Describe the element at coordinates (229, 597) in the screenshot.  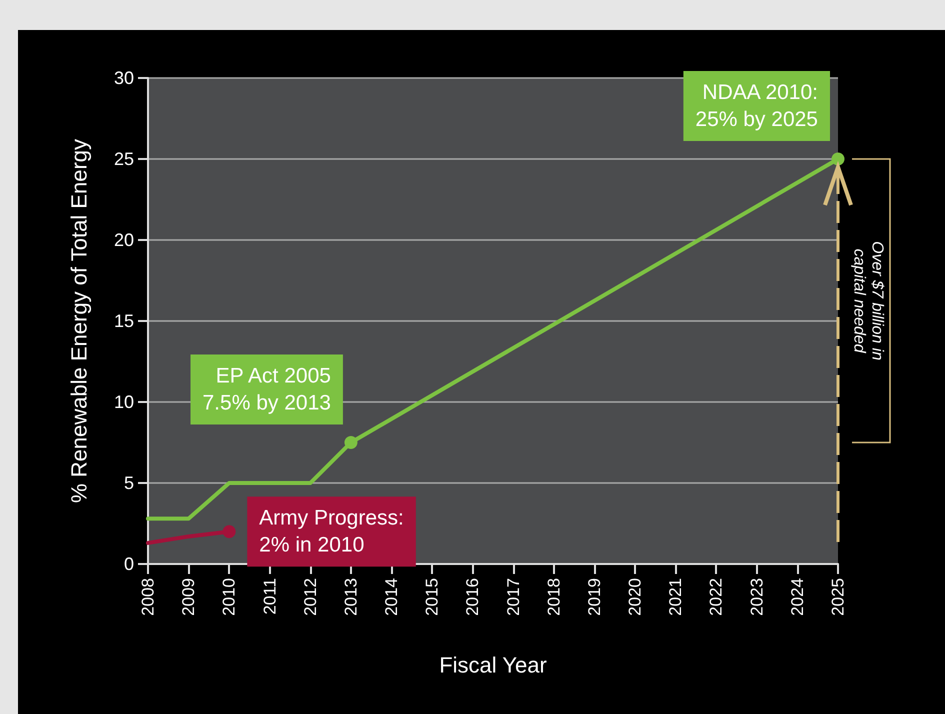
I see `x-tick-label: 2010` at that location.